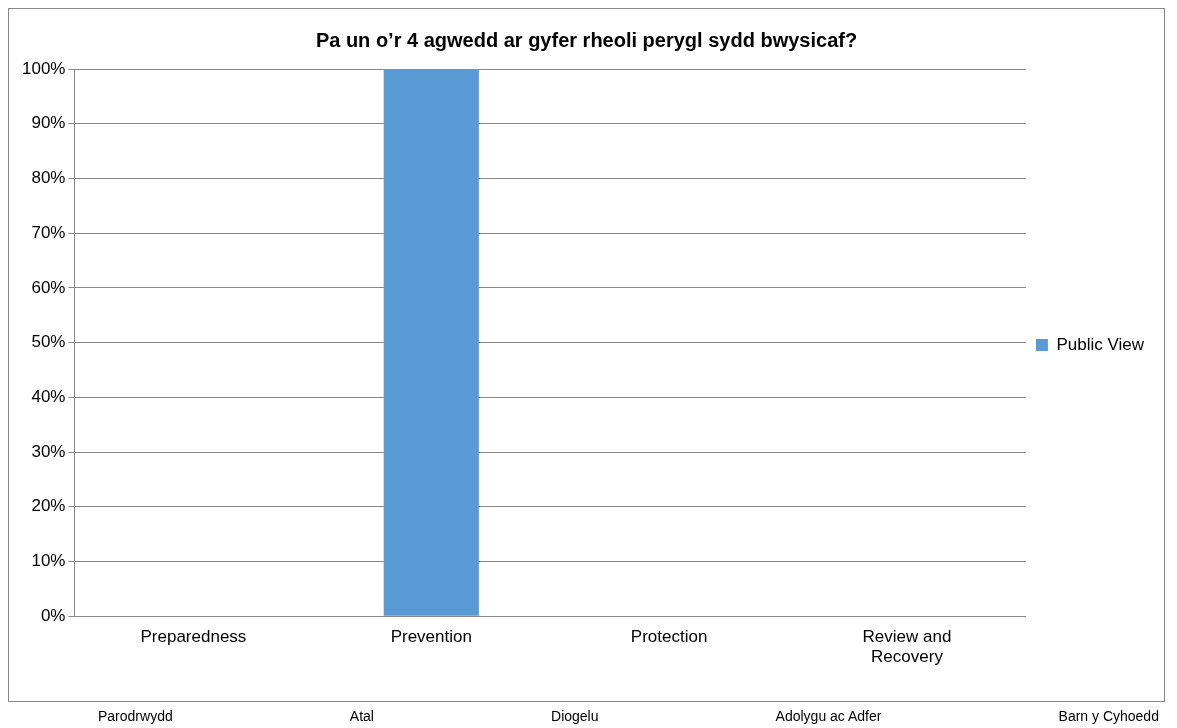  I want to click on y-tick-label: 100%, so click(44, 68).